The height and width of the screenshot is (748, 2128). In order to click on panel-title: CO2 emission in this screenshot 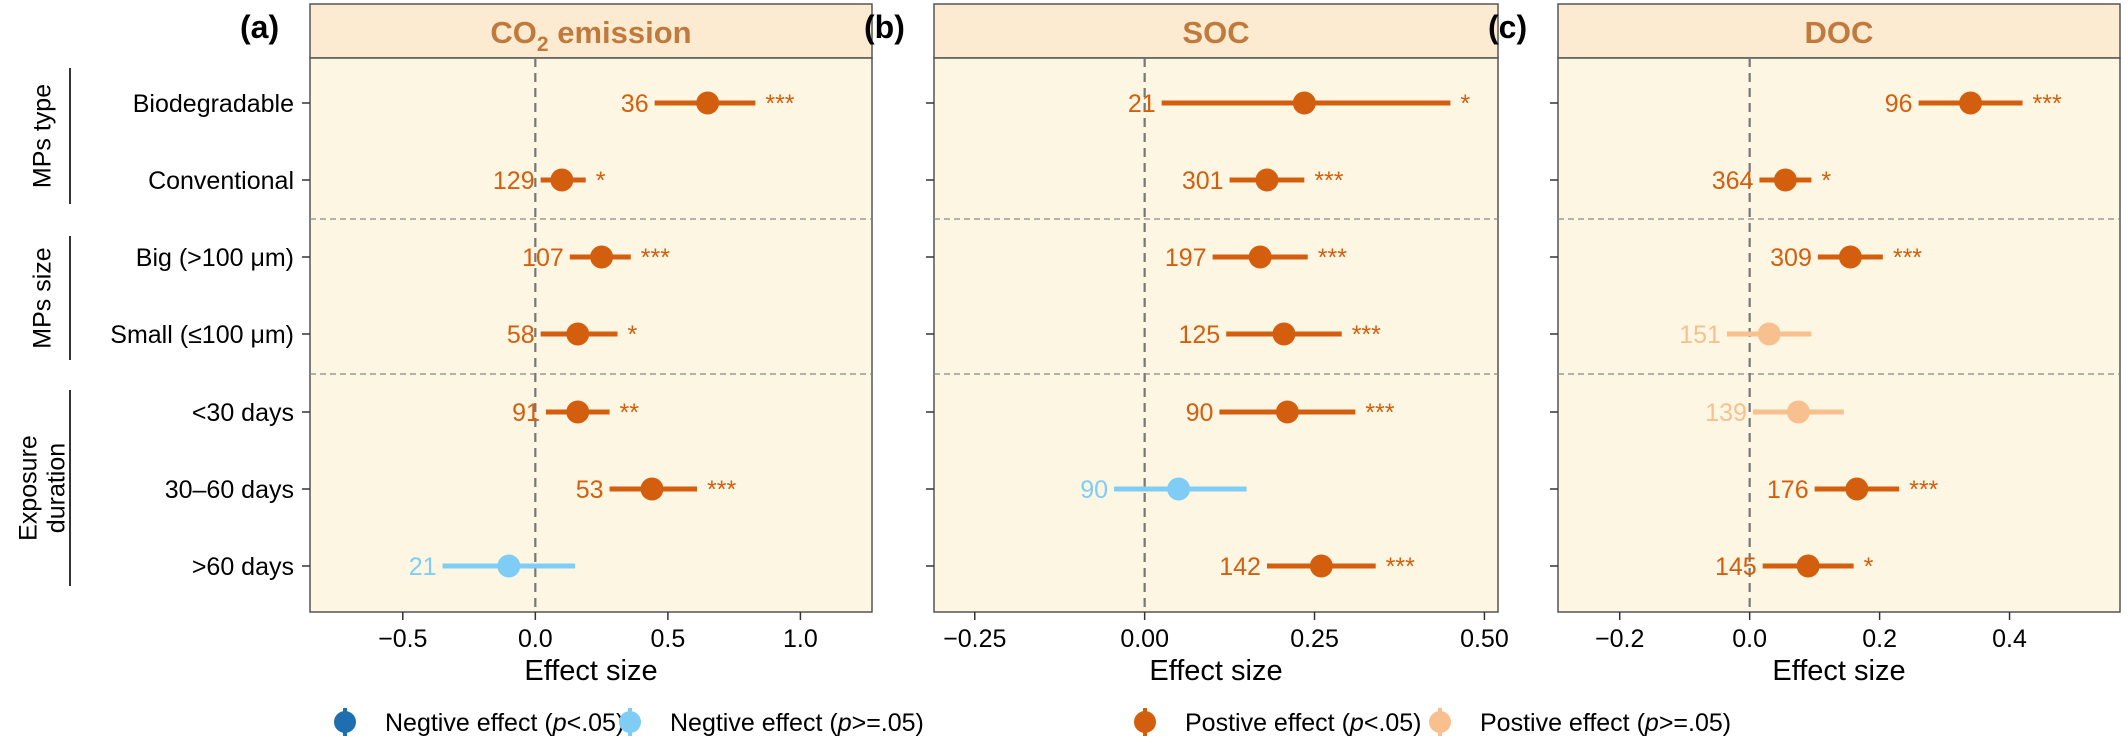, I will do `click(590, 35)`.